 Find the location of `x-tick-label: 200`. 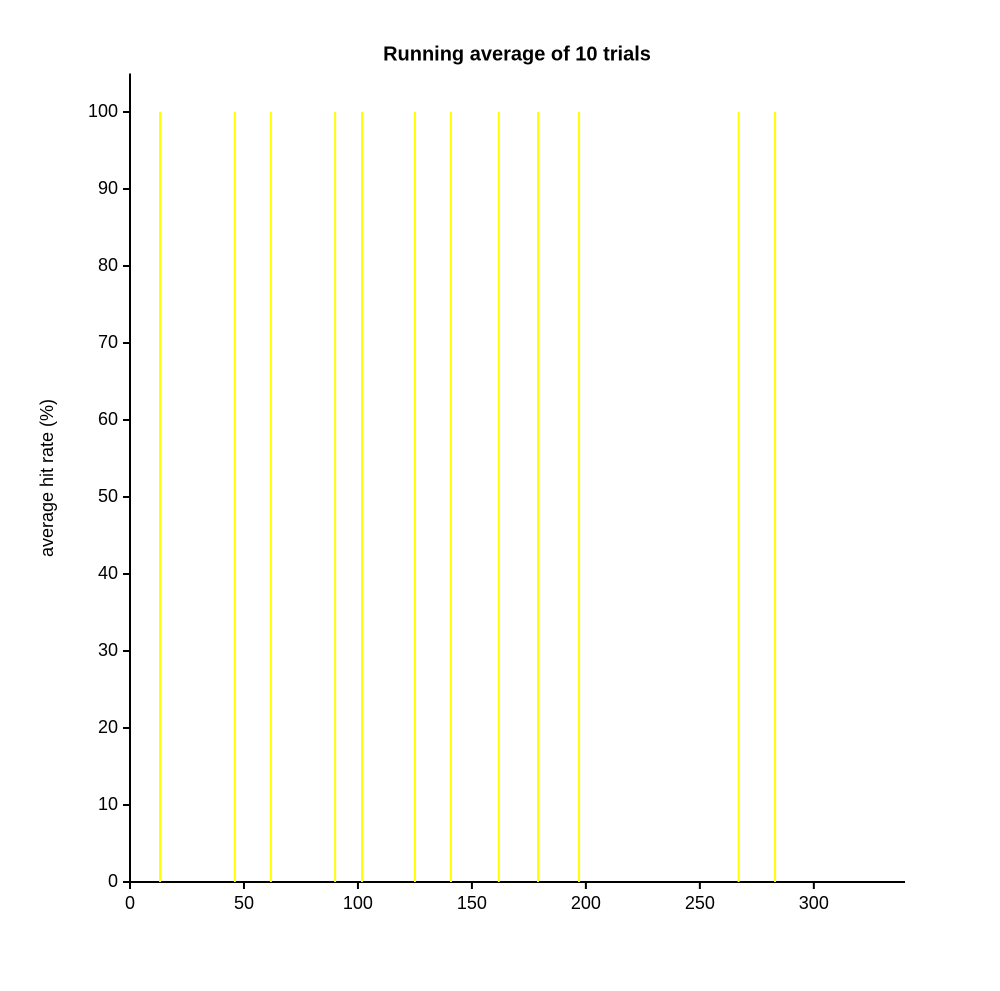

x-tick-label: 200 is located at coordinates (586, 903).